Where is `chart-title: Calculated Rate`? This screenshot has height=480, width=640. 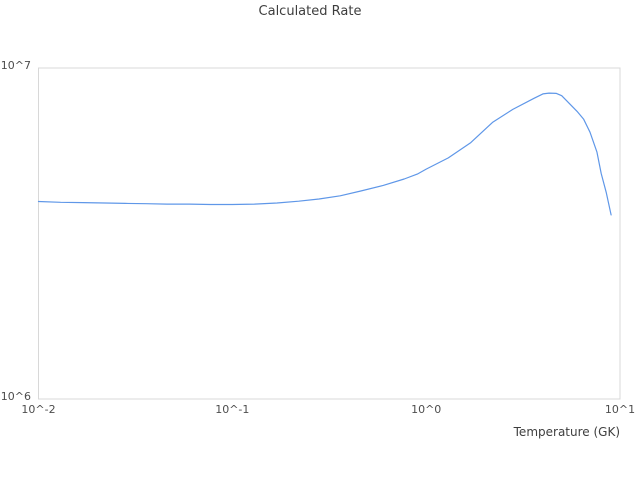 chart-title: Calculated Rate is located at coordinates (310, 11).